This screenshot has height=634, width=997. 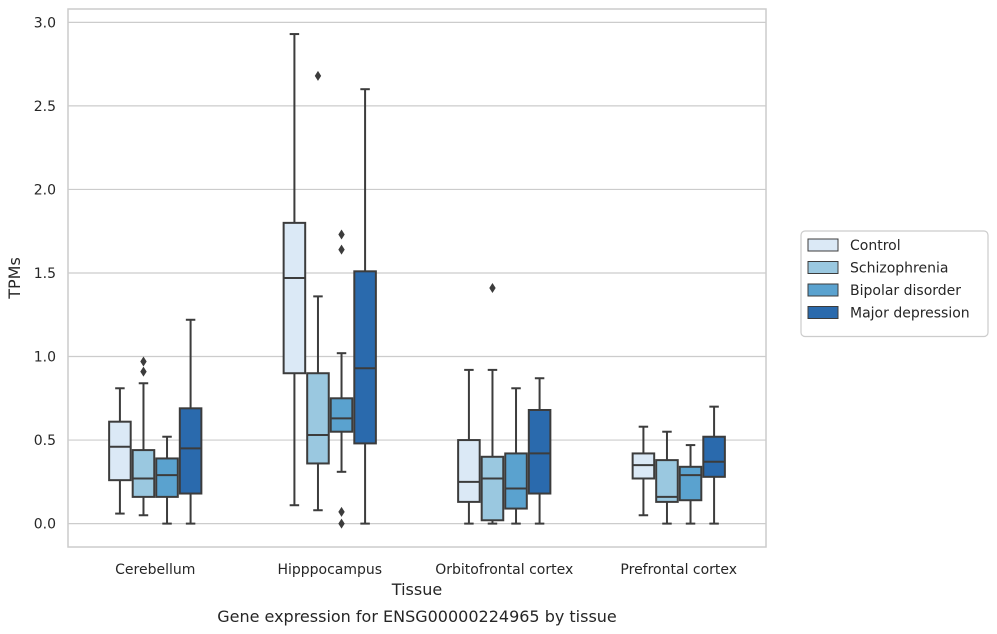 I want to click on y-tick-label: 1.5, so click(x=45, y=274).